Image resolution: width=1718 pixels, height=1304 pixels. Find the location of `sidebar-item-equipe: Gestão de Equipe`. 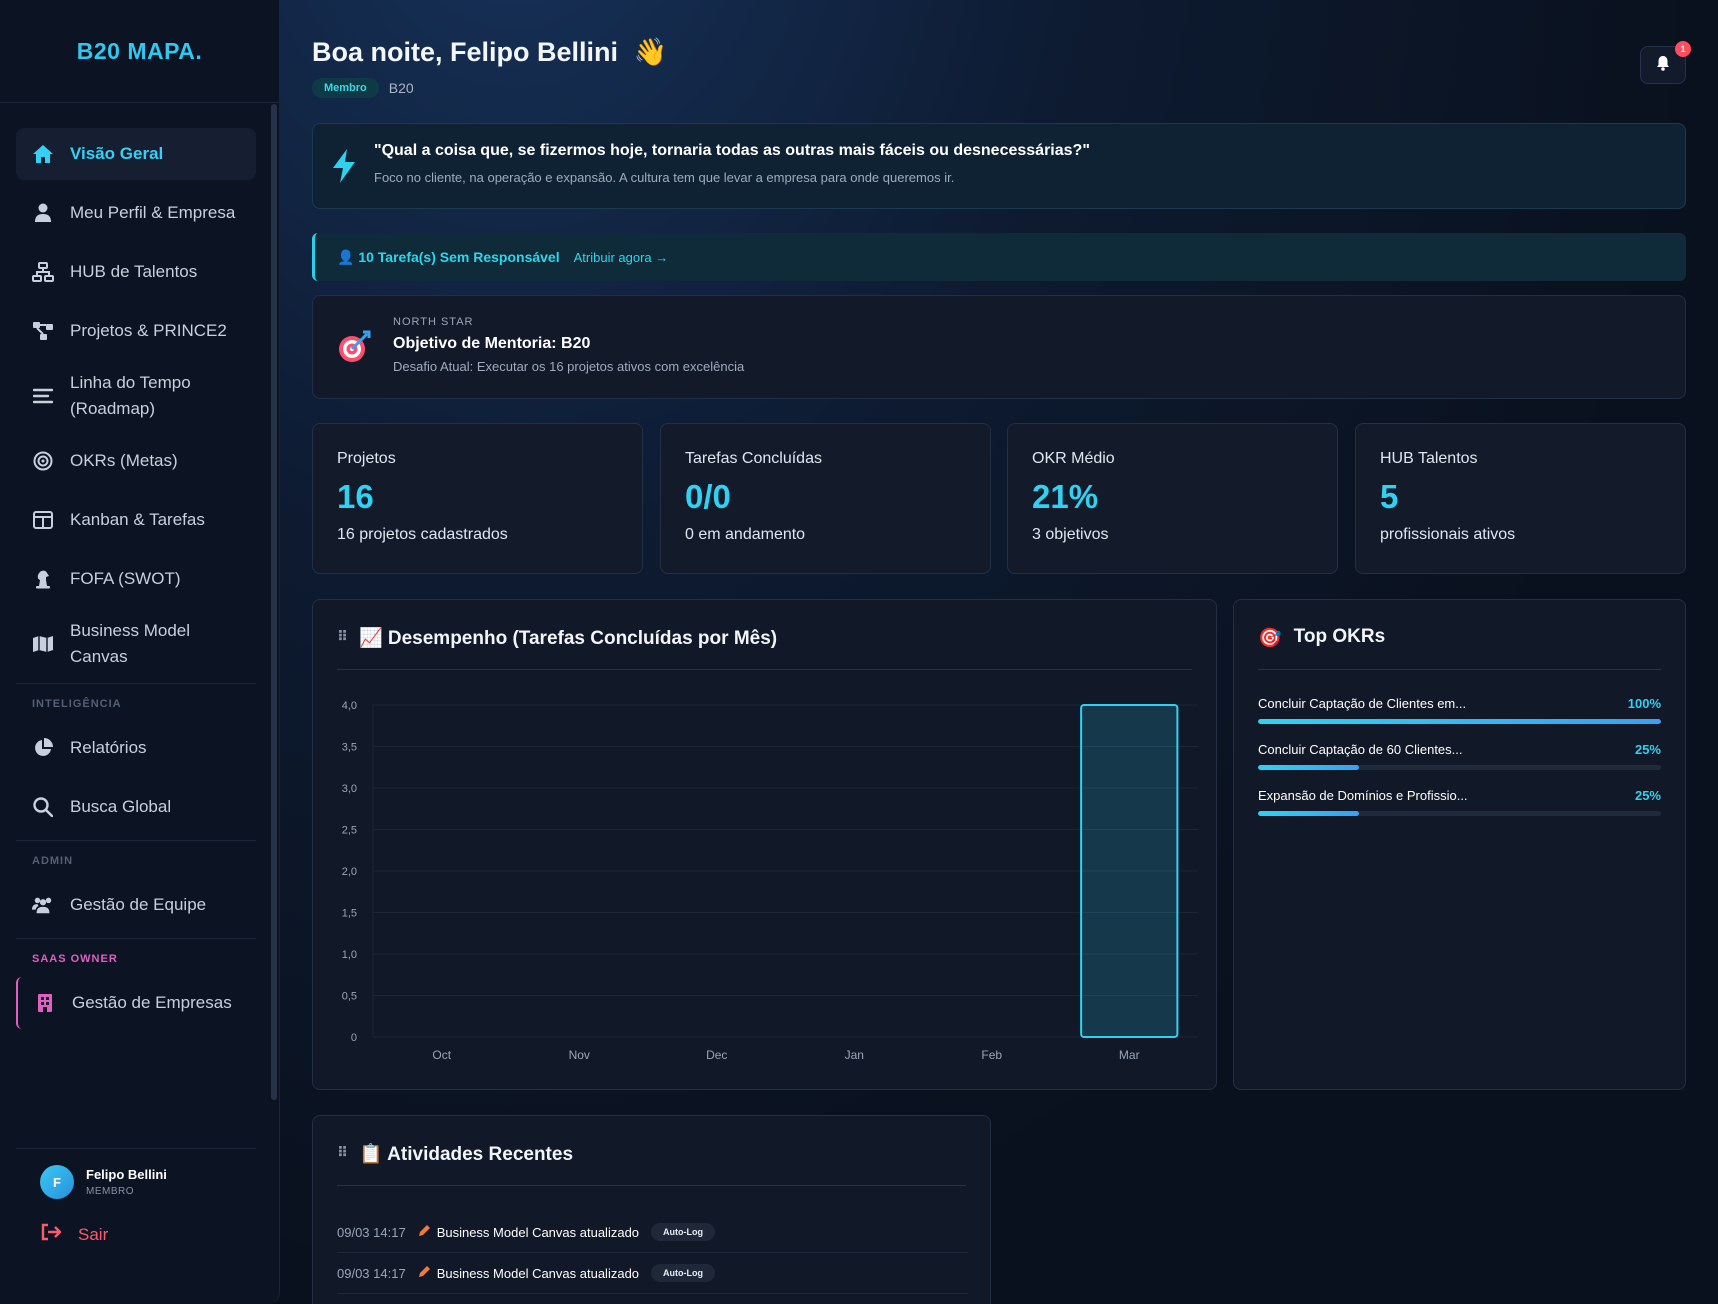

sidebar-item-equipe: Gestão de Equipe is located at coordinates (136, 905).